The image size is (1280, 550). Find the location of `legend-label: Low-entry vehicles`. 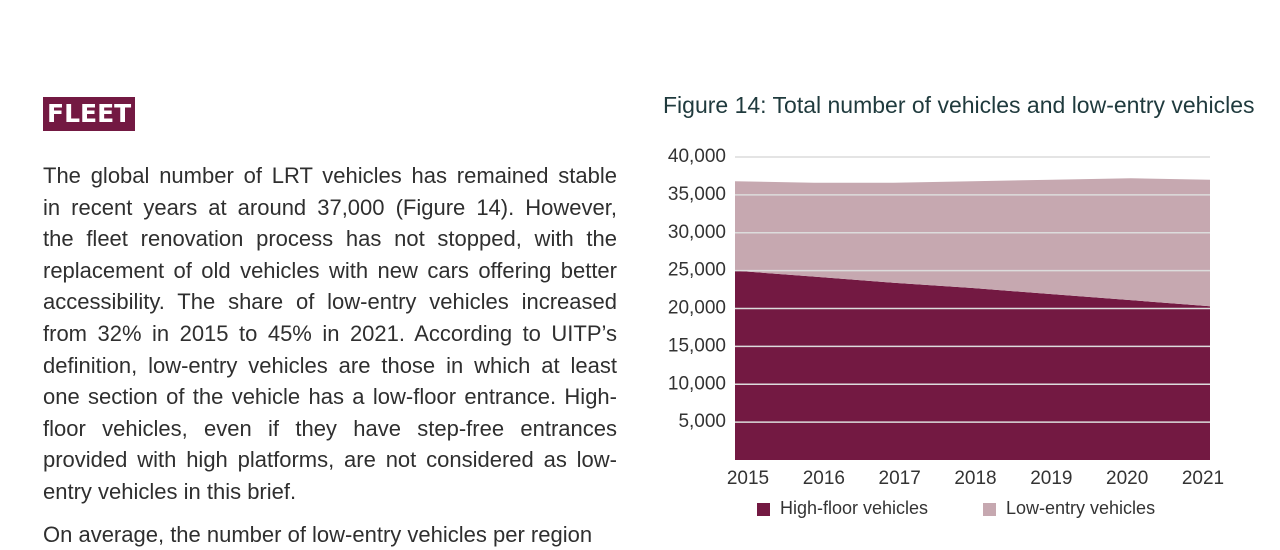

legend-label: Low-entry vehicles is located at coordinates (1080, 508).